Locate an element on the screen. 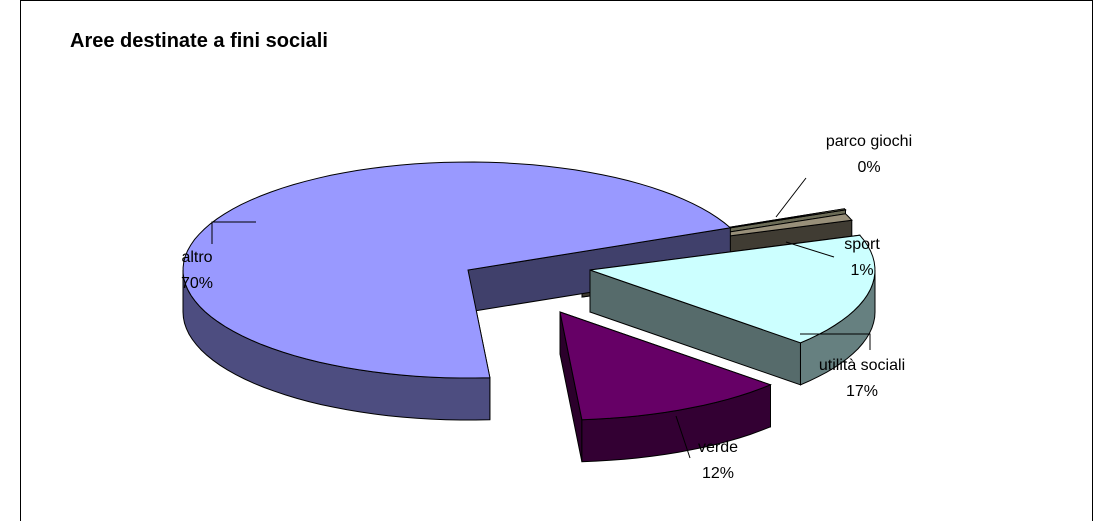  slice-name-label: sport is located at coordinates (862, 244).